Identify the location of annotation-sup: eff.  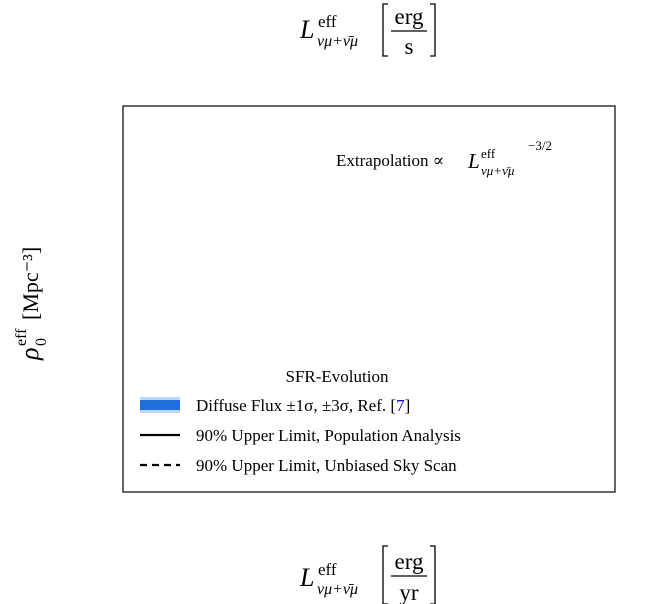
(488, 153).